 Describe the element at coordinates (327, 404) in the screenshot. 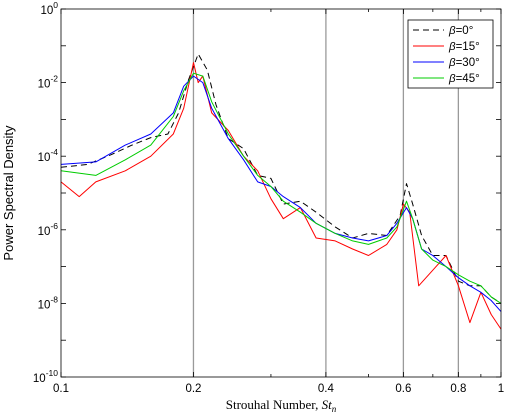

I see `x-axis-label-math: St` at that location.